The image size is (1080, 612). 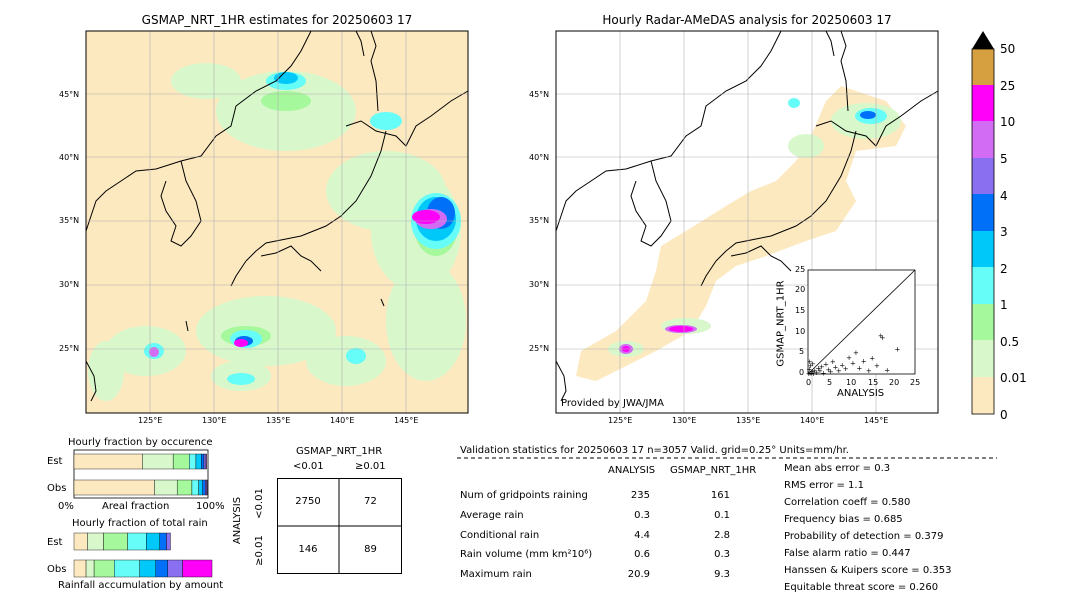 What do you see at coordinates (802, 372) in the screenshot?
I see `scatter-y-tick: 0` at bounding box center [802, 372].